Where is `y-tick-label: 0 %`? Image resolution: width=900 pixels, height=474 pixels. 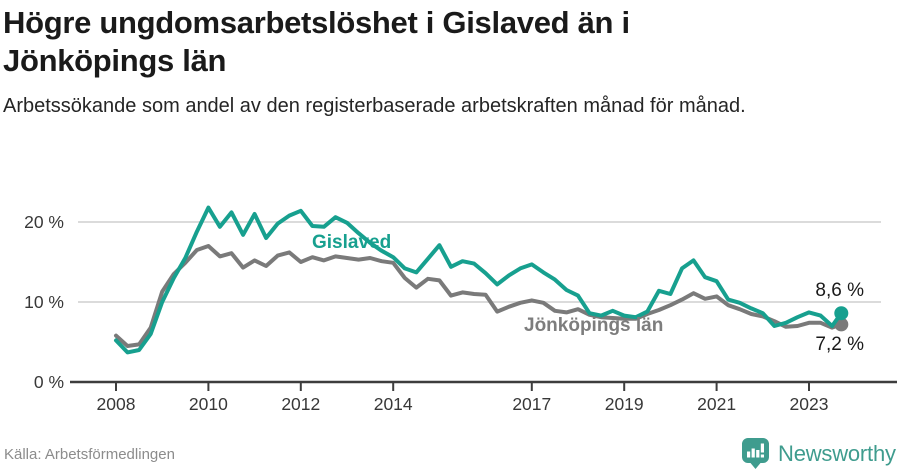 y-tick-label: 0 % is located at coordinates (49, 382).